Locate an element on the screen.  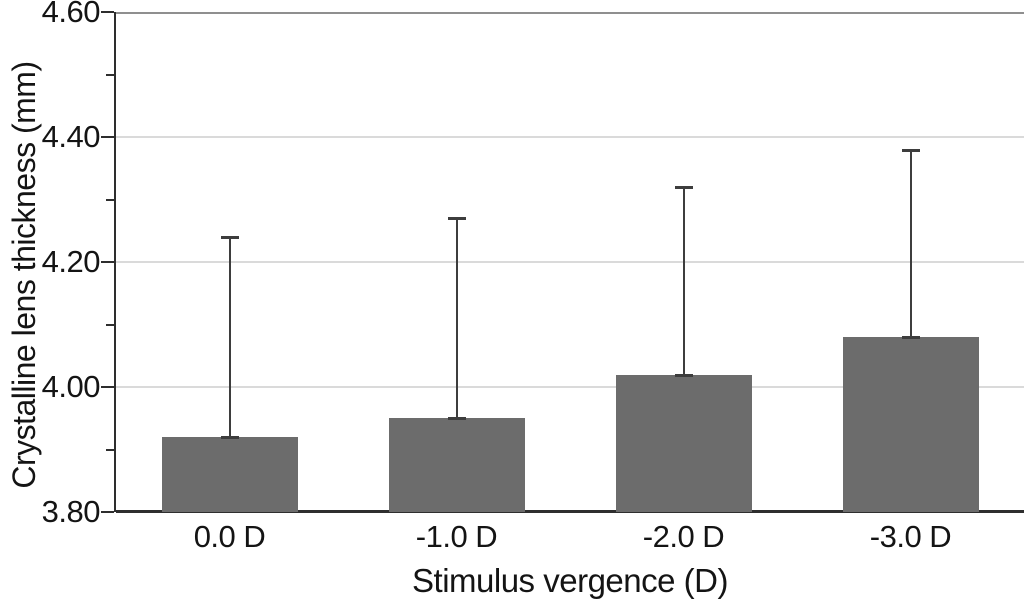
y-tick-label: 4.00 is located at coordinates (71, 386).